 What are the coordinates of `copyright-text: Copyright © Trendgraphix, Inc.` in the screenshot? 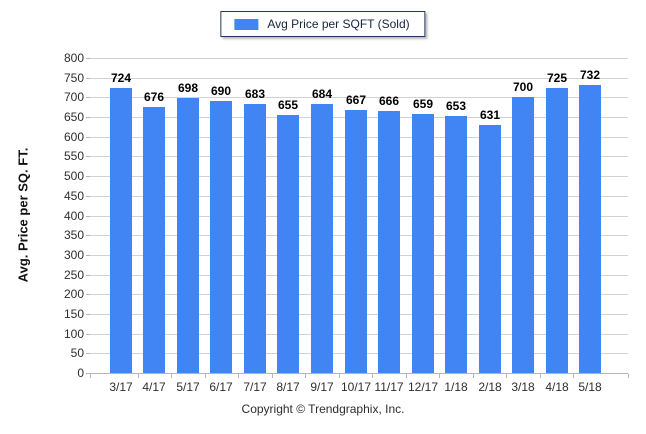 It's located at (323, 409).